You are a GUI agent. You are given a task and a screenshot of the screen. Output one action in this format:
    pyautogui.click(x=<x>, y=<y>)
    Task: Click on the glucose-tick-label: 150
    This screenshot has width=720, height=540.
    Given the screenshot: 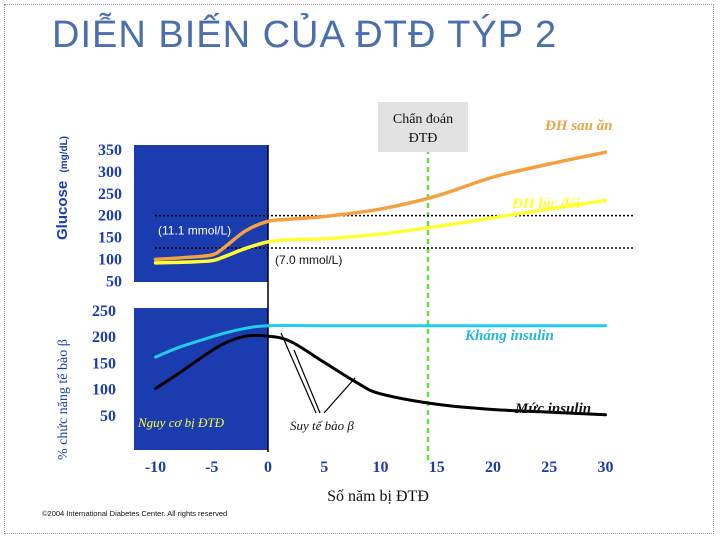 What is the action you would take?
    pyautogui.click(x=110, y=238)
    